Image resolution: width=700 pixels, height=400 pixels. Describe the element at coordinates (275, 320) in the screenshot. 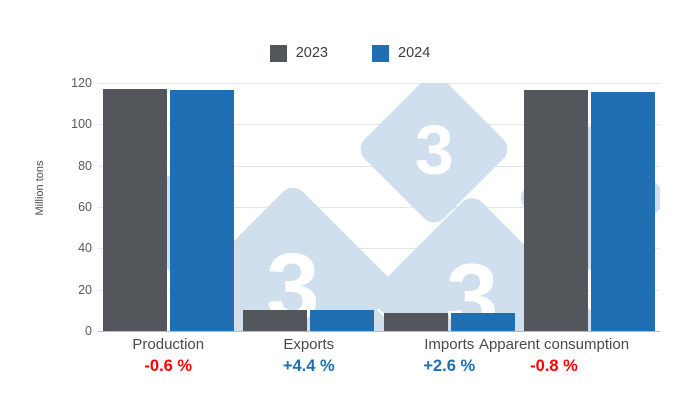

I see `bar-exports-2023` at that location.